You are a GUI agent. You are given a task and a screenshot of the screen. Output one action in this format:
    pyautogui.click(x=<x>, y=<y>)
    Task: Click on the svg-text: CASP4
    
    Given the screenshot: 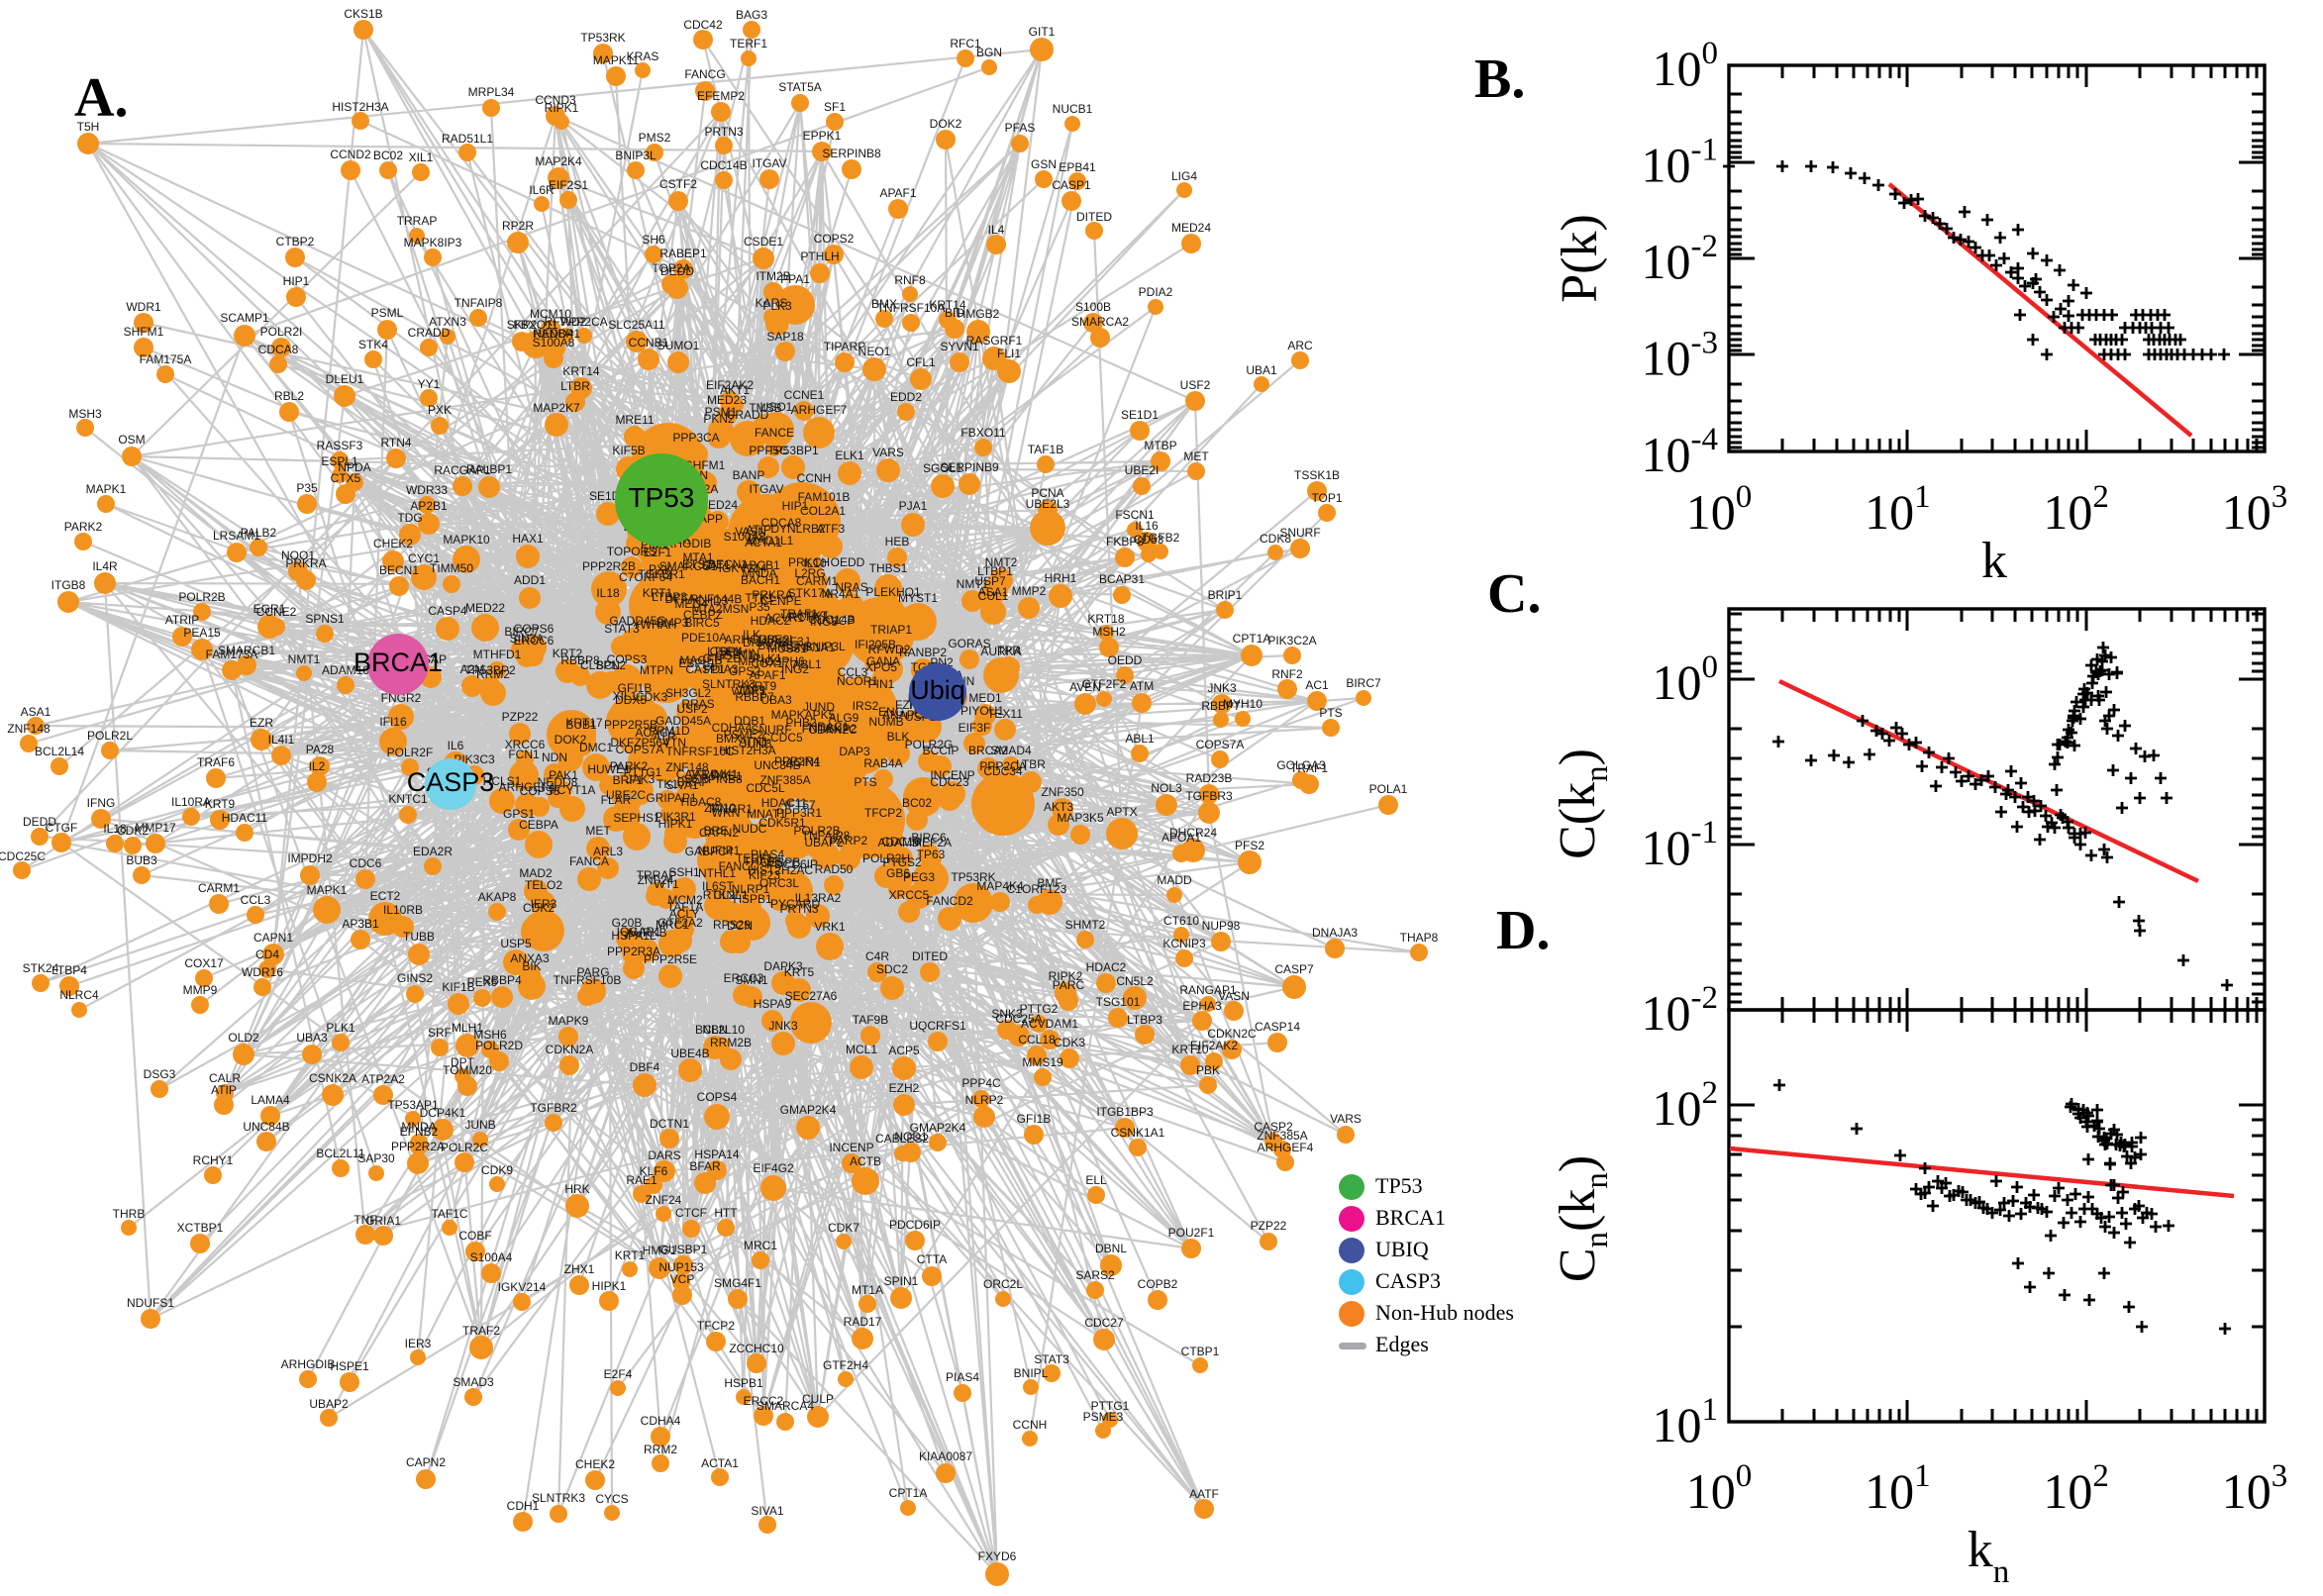 What is the action you would take?
    pyautogui.click(x=447, y=611)
    